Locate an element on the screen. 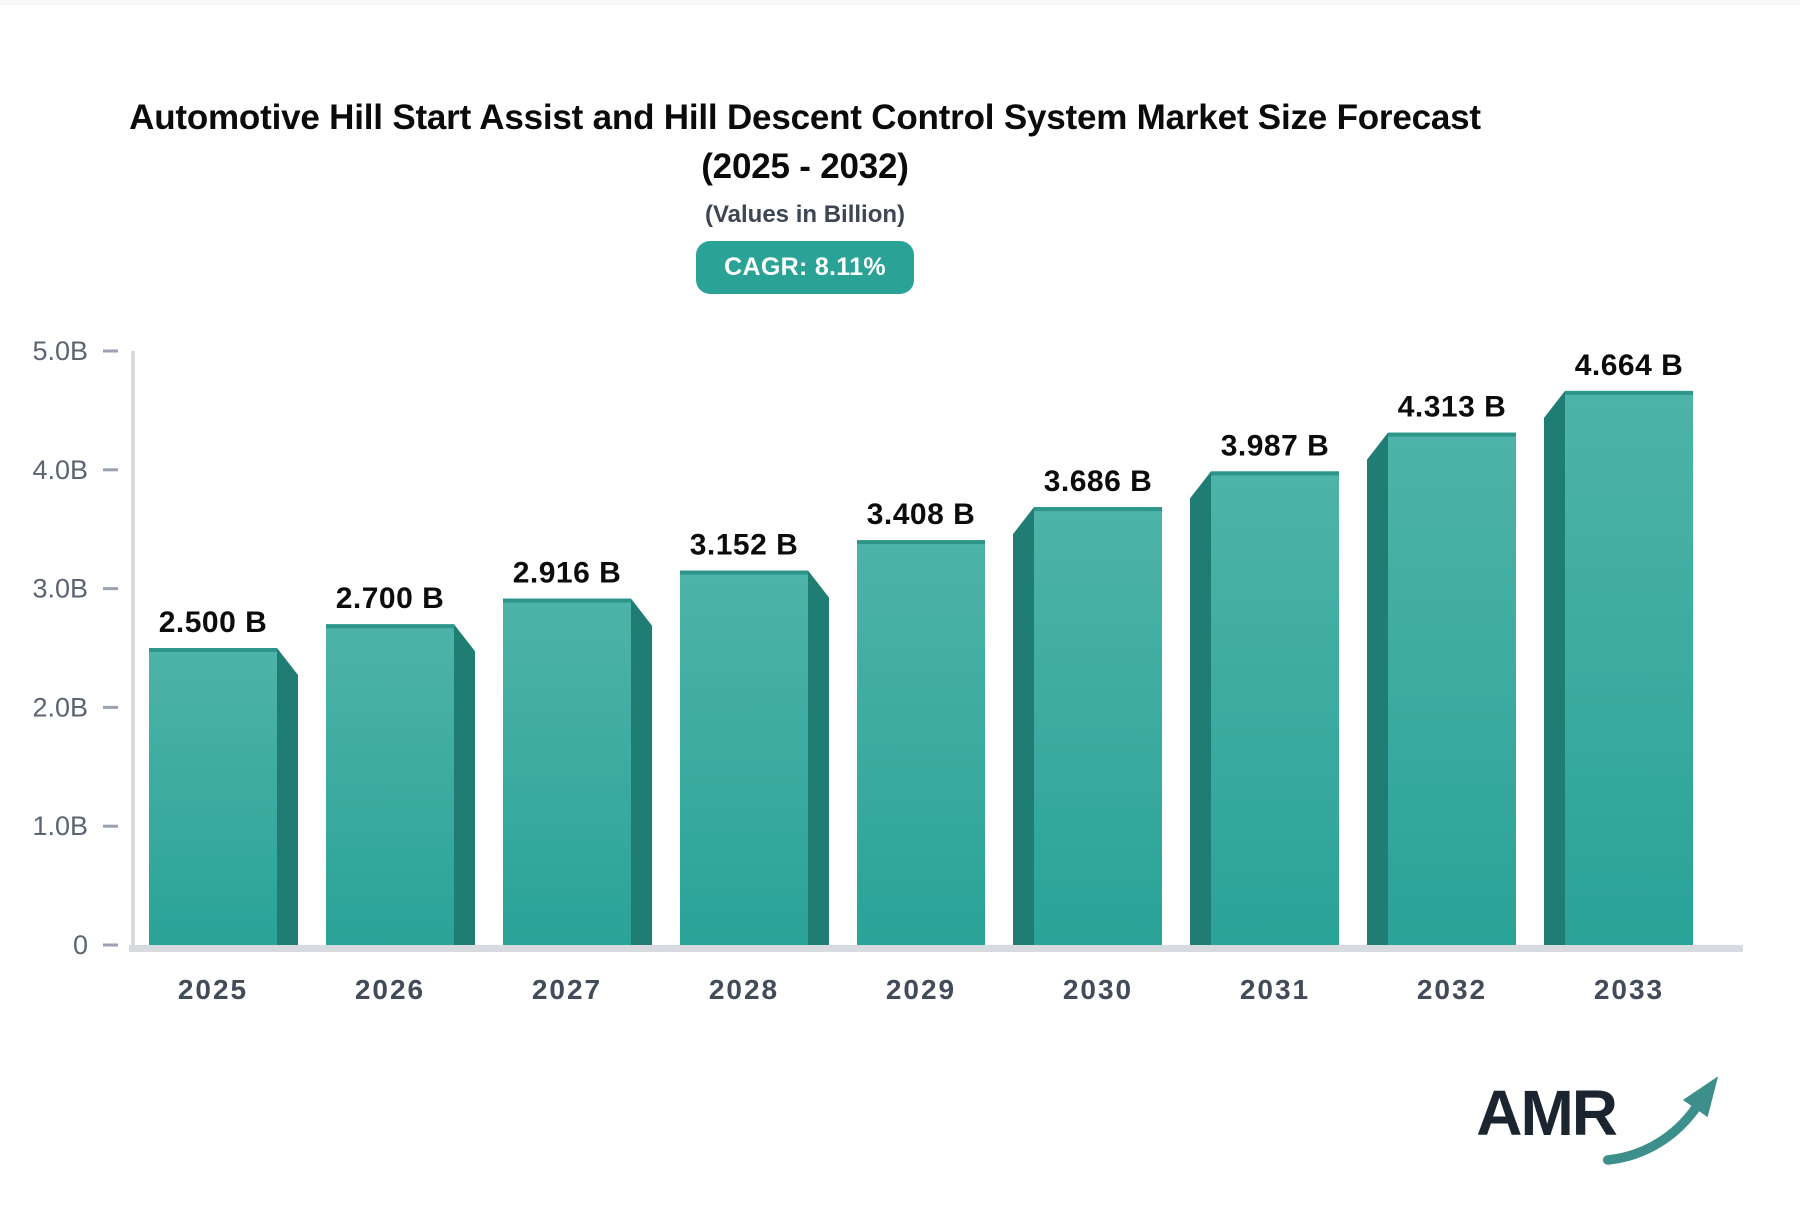 This screenshot has height=1212, width=1800. bar-2029 is located at coordinates (921, 742).